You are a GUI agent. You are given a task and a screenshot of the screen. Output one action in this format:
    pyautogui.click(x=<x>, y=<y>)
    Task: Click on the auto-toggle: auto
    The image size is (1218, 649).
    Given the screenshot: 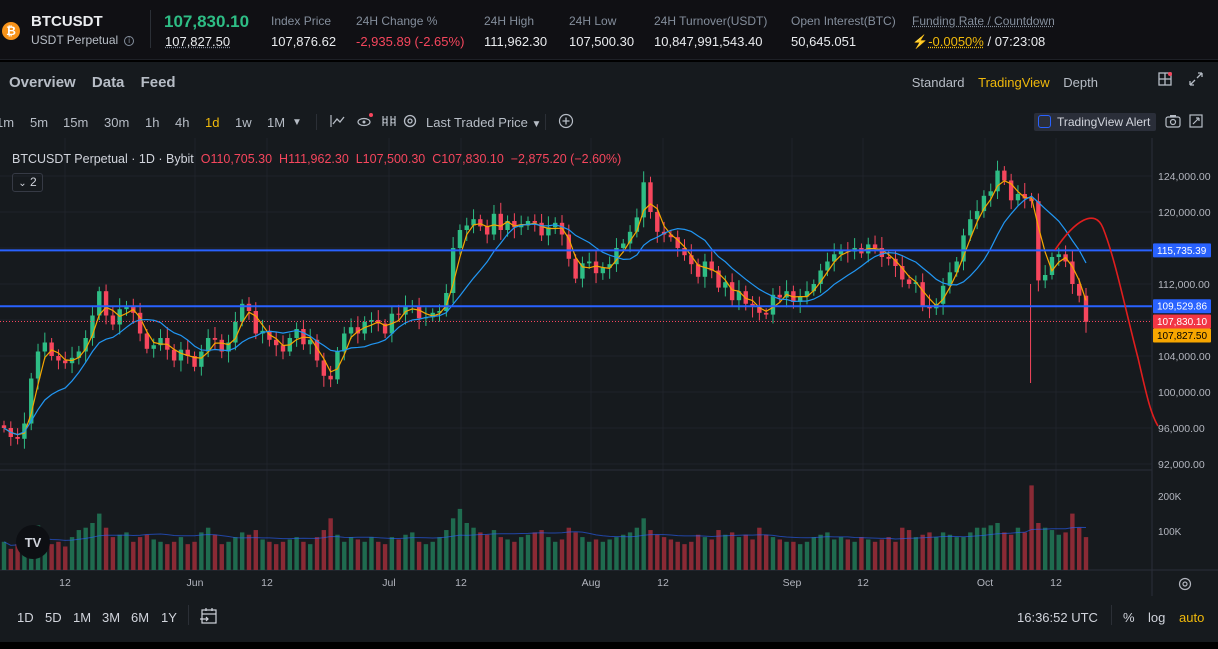 What is the action you would take?
    pyautogui.click(x=1192, y=617)
    